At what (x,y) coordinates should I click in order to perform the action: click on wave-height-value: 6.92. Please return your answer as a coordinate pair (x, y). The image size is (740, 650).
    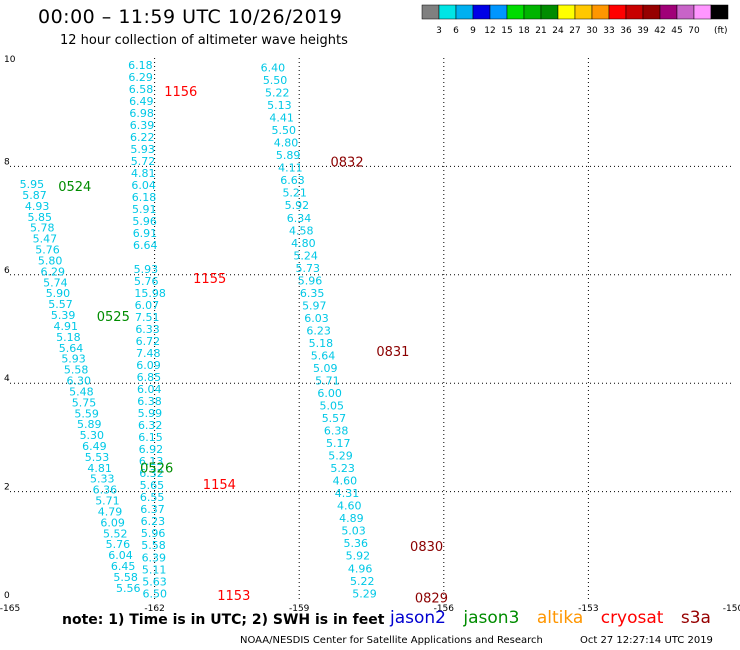
    Looking at the image, I should click on (151, 449).